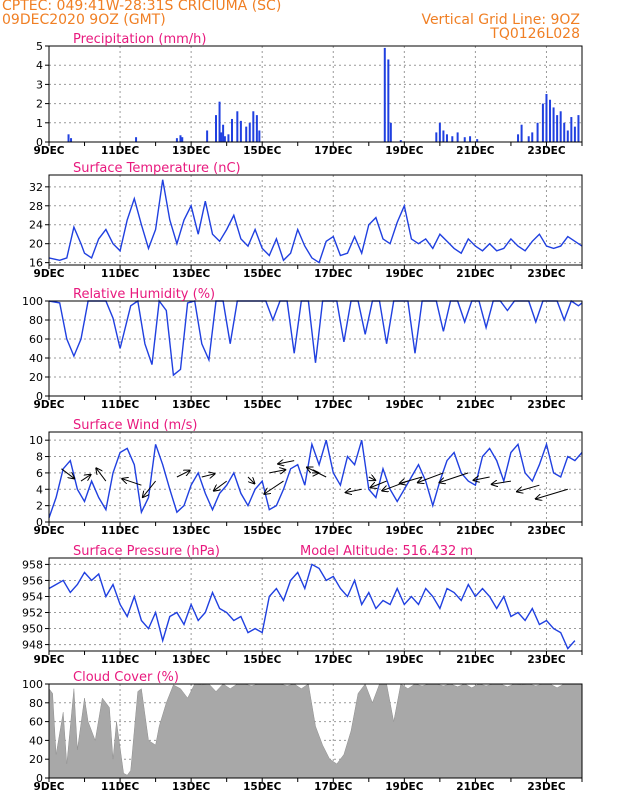 Image resolution: width=618 pixels, height=800 pixels. Describe the element at coordinates (191, 787) in the screenshot. I see `cloud-cover-x-tick-label: 13DEC` at that location.